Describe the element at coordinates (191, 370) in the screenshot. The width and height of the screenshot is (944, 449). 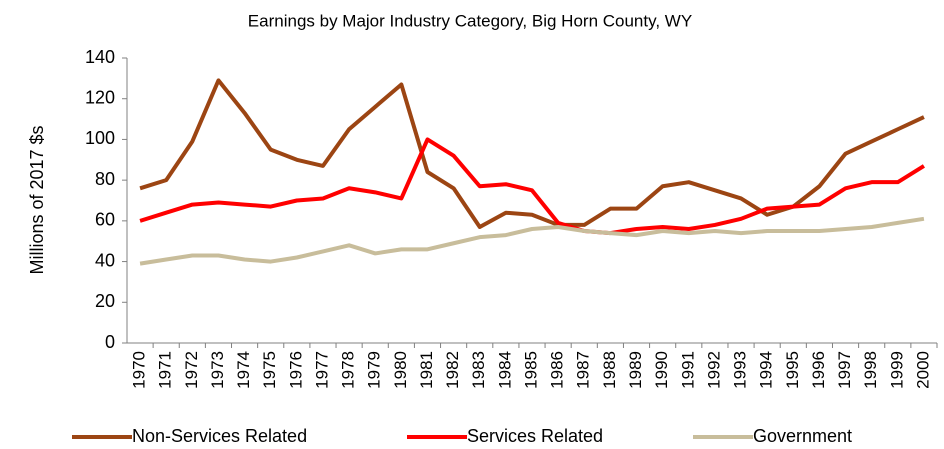
I see `x-tick-label: 1972` at that location.